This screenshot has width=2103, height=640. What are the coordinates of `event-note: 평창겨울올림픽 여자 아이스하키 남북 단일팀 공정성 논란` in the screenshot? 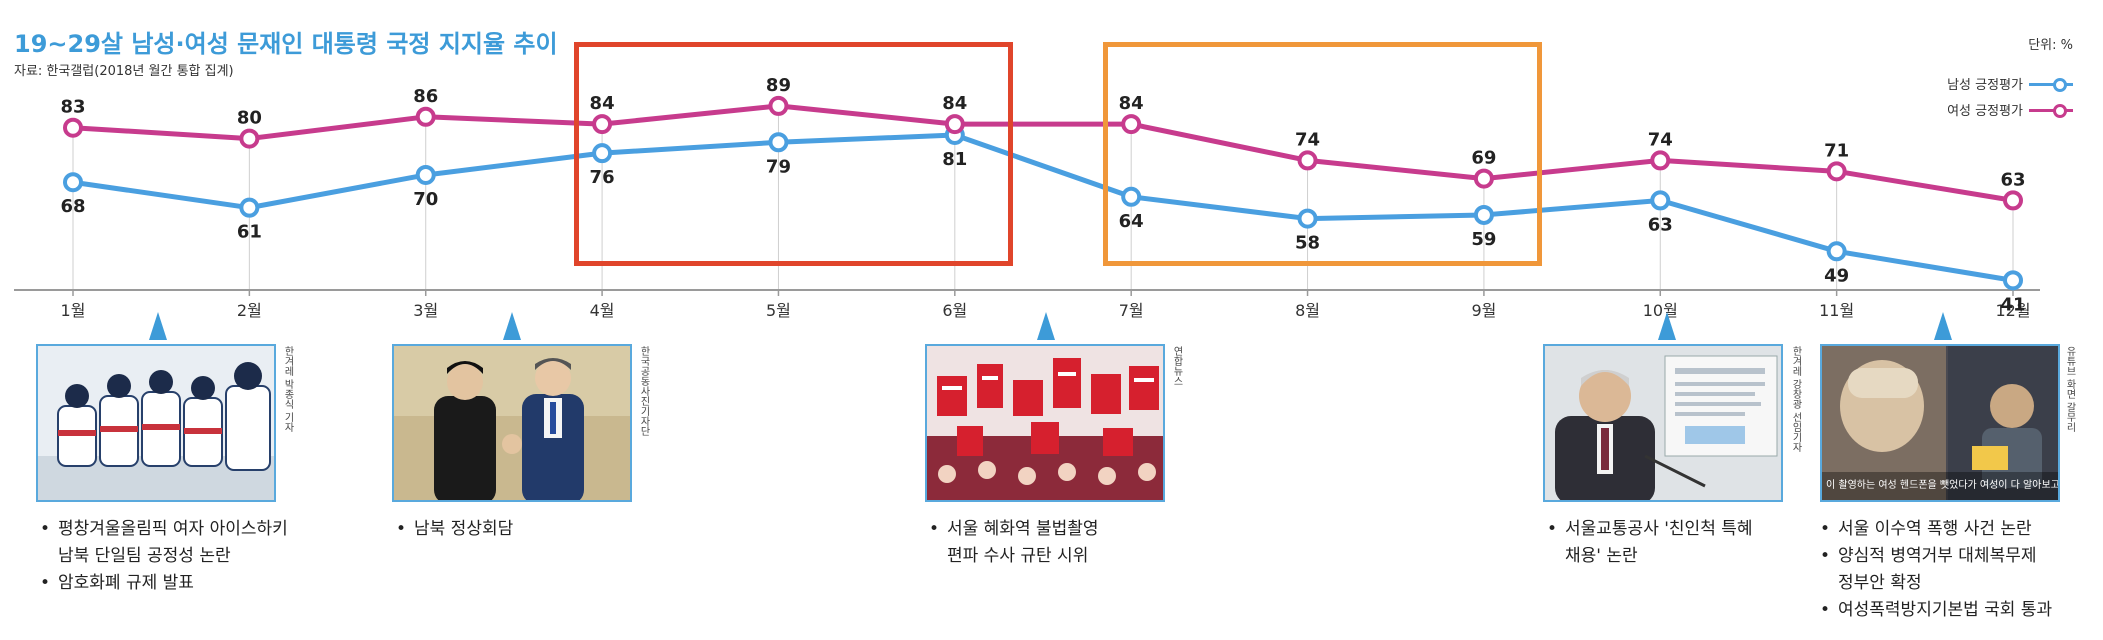 It's located at (162, 543).